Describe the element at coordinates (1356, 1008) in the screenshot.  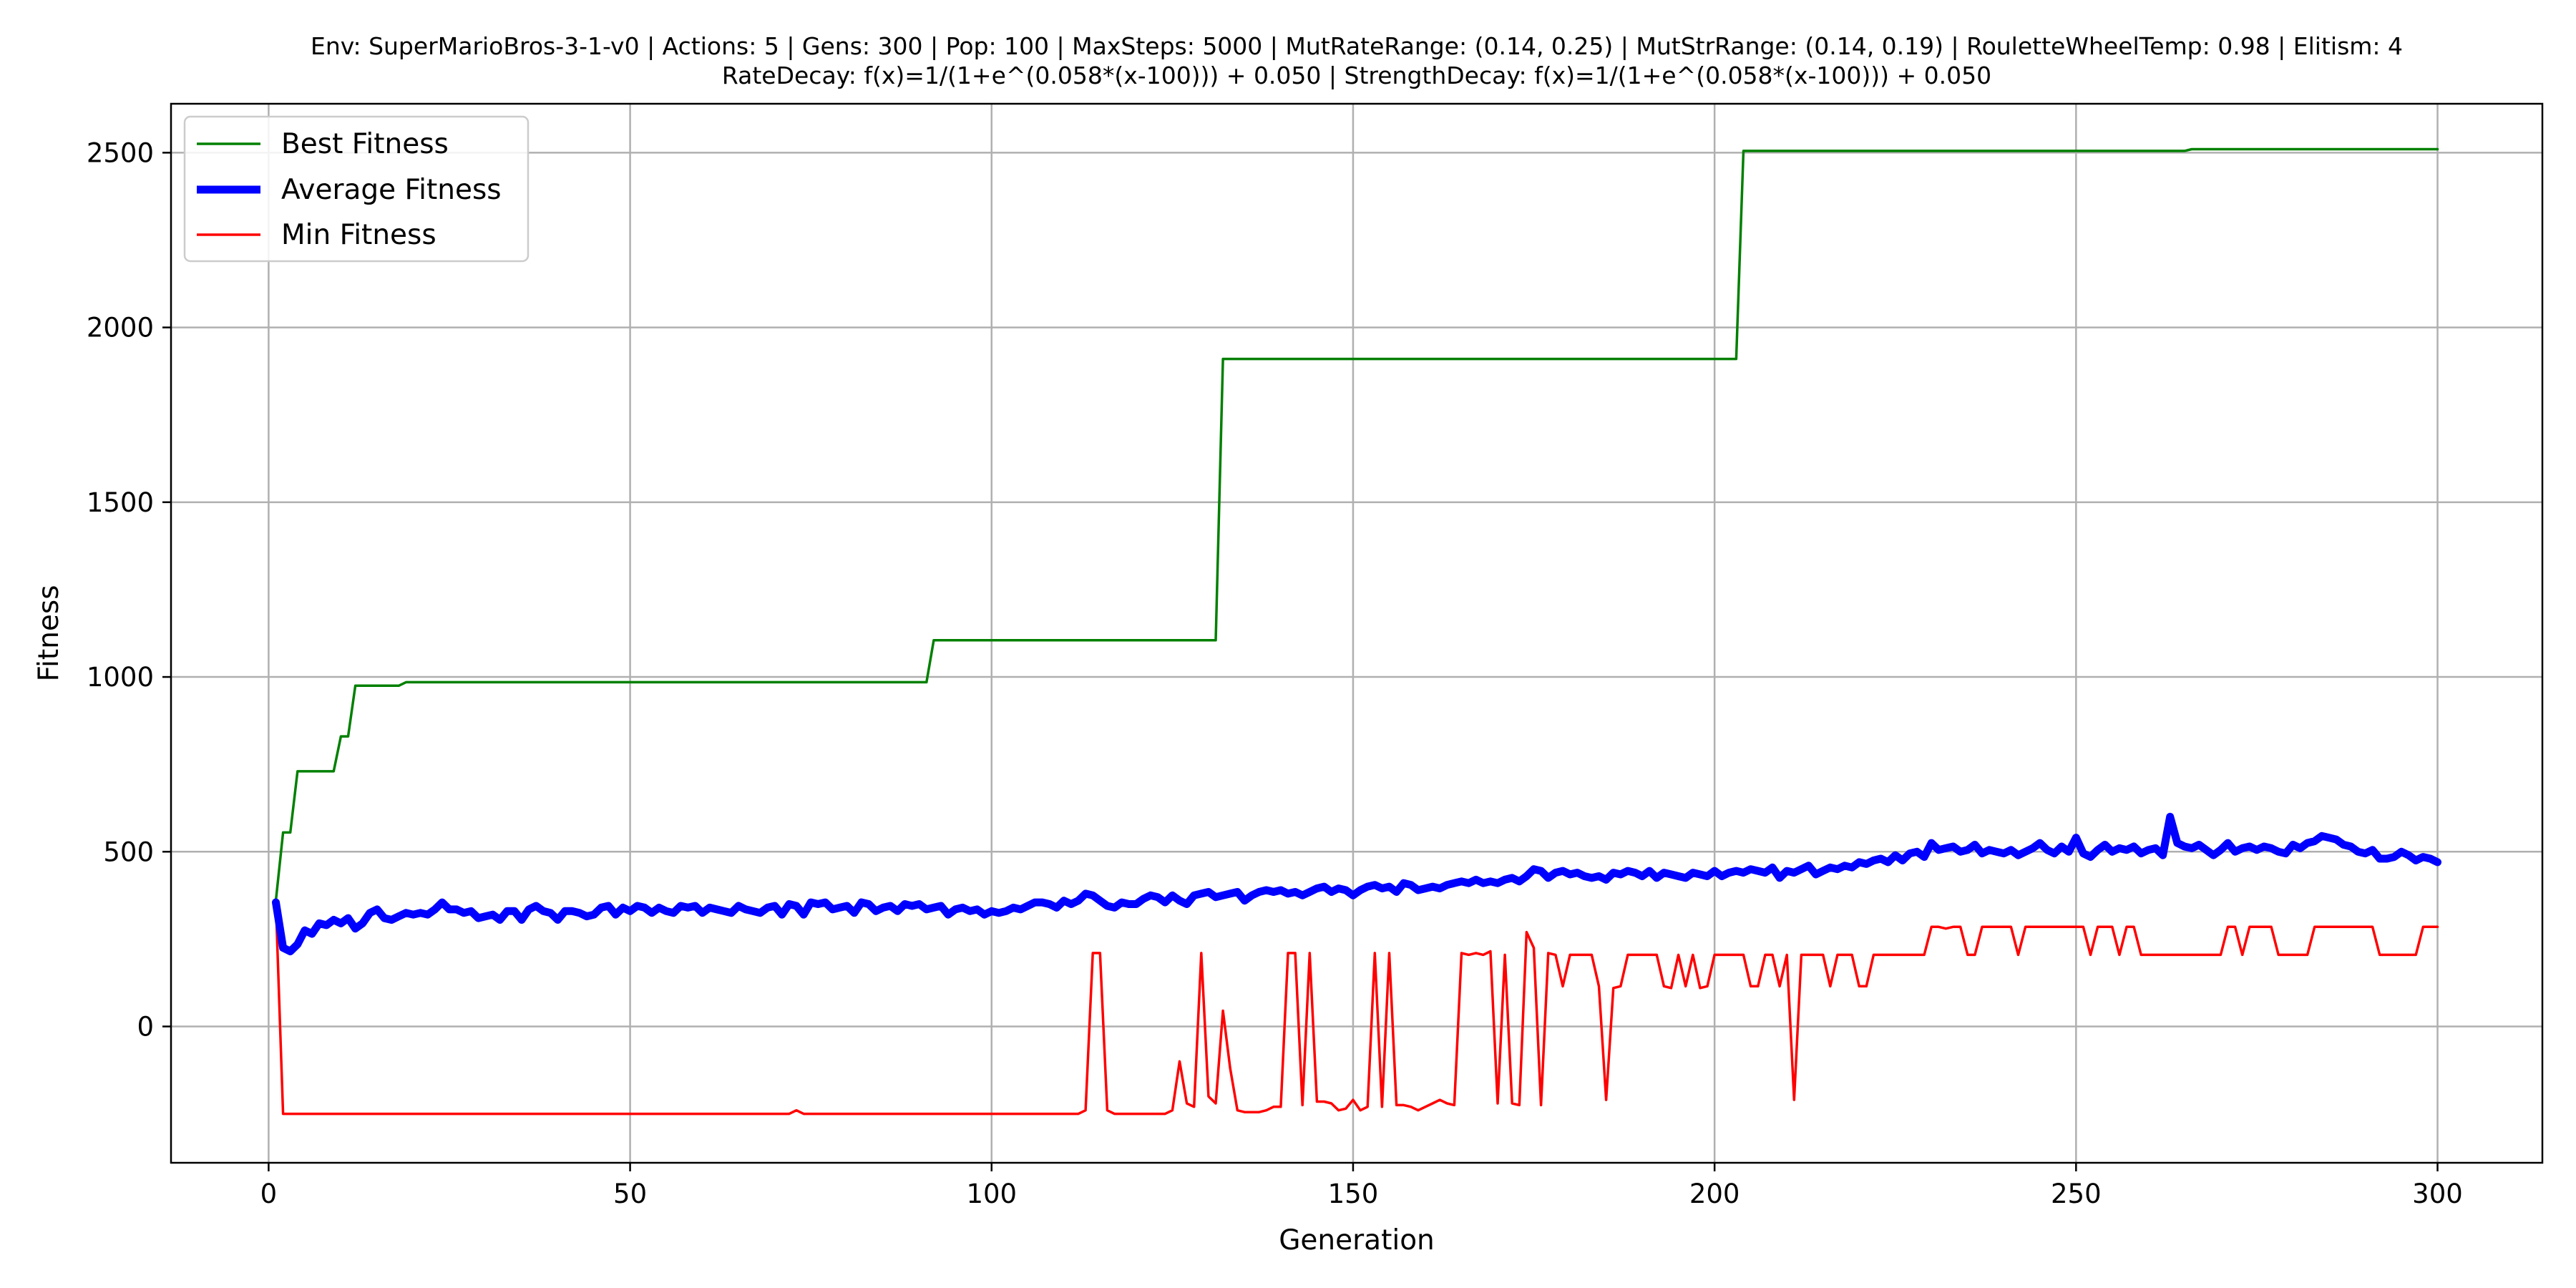
I see `min-fitness-line` at that location.